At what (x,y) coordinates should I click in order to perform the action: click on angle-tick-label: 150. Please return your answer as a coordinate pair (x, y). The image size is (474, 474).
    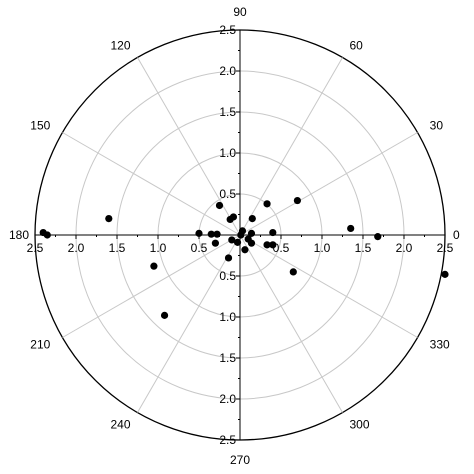
    Looking at the image, I should click on (40, 126).